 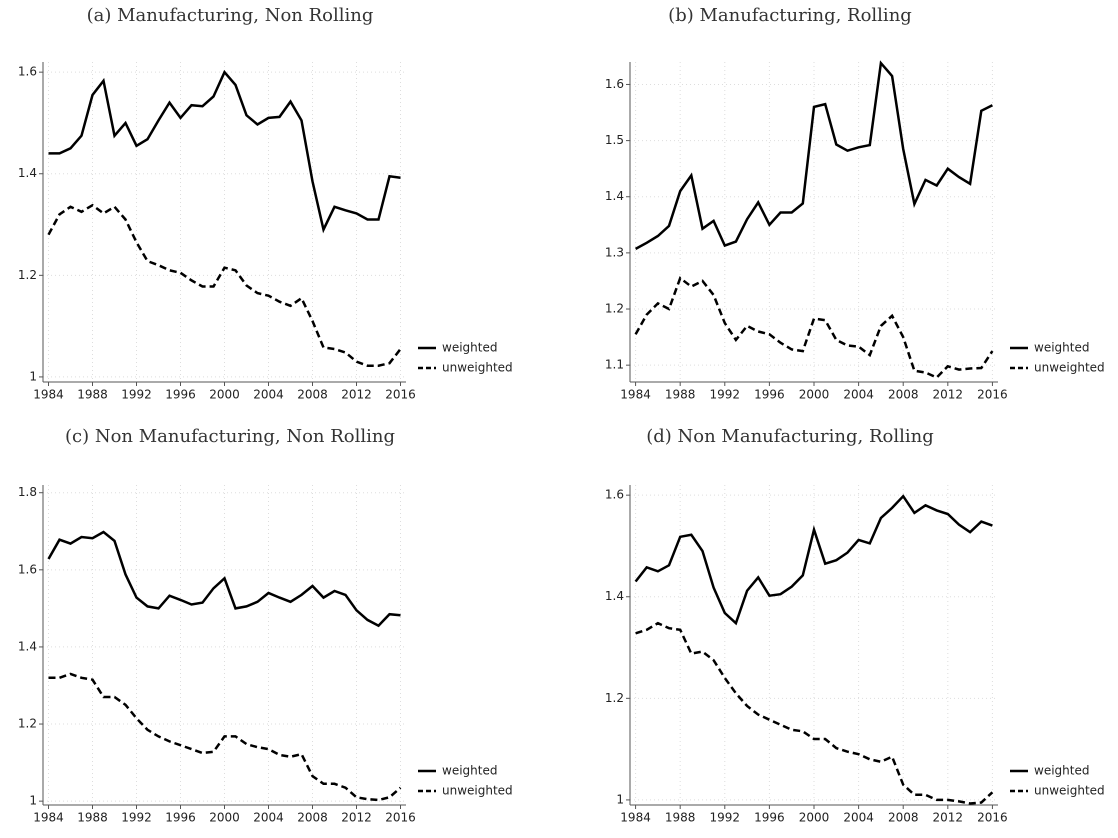 What do you see at coordinates (614, 365) in the screenshot?
I see `y-tick-label: 1.1` at bounding box center [614, 365].